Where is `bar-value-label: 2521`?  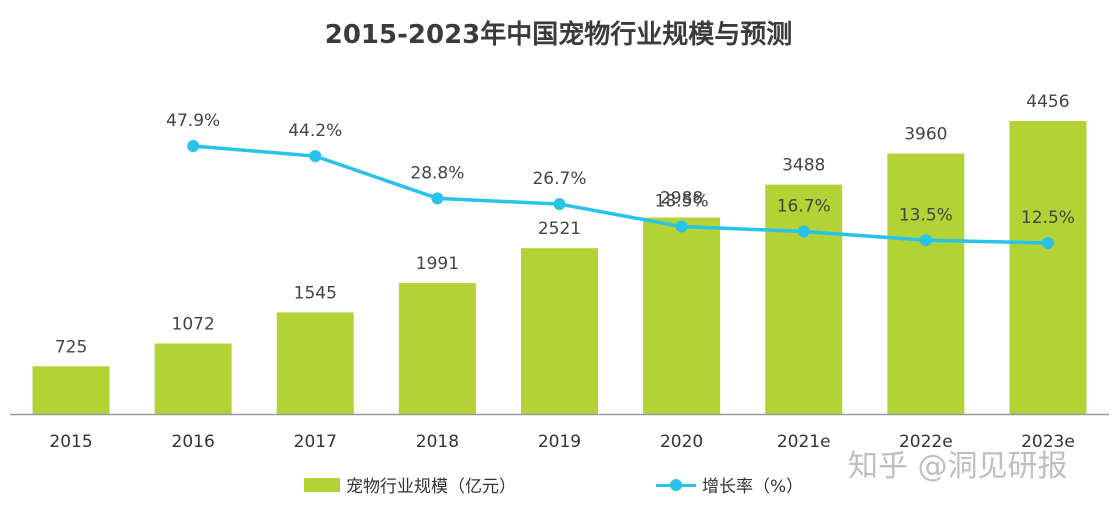
bar-value-label: 2521 is located at coordinates (559, 229).